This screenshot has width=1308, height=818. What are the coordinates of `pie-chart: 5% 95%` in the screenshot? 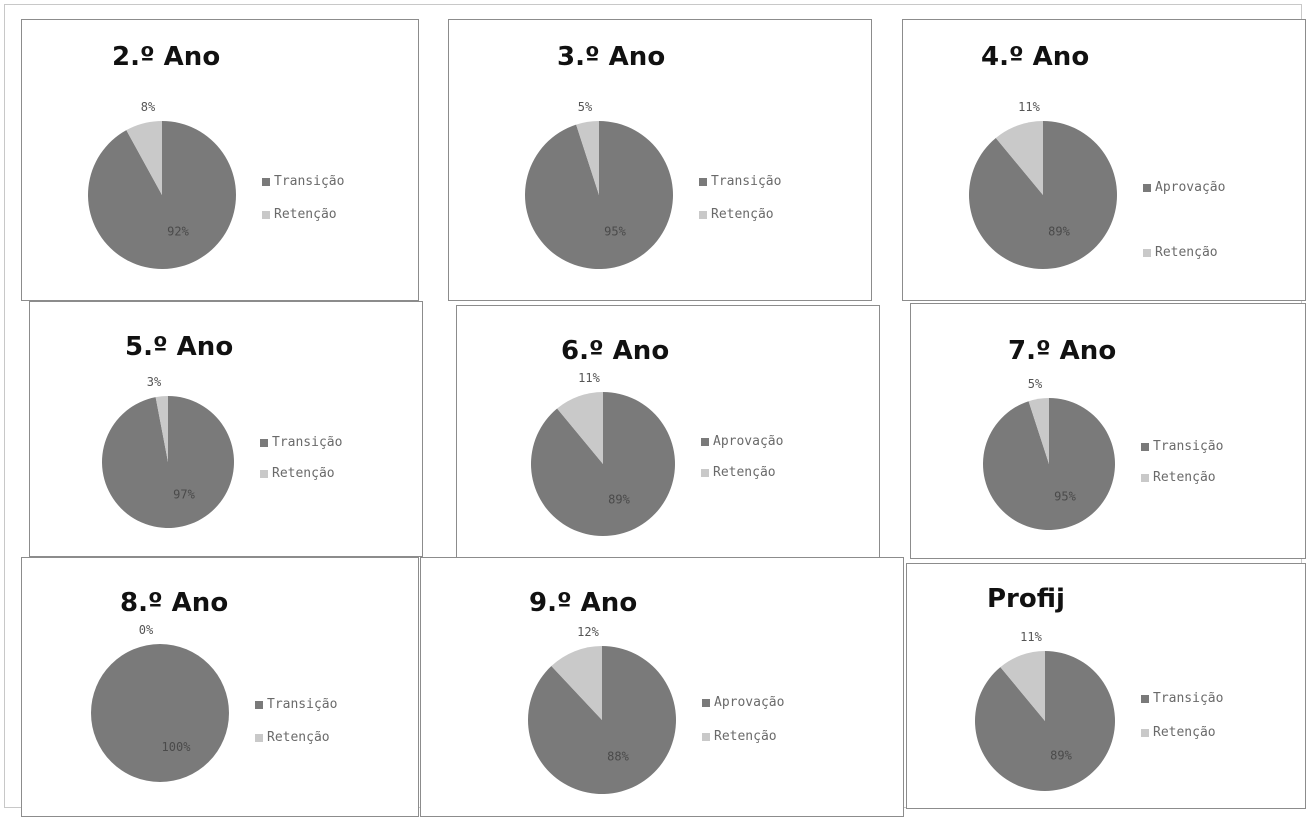 It's located at (599, 184).